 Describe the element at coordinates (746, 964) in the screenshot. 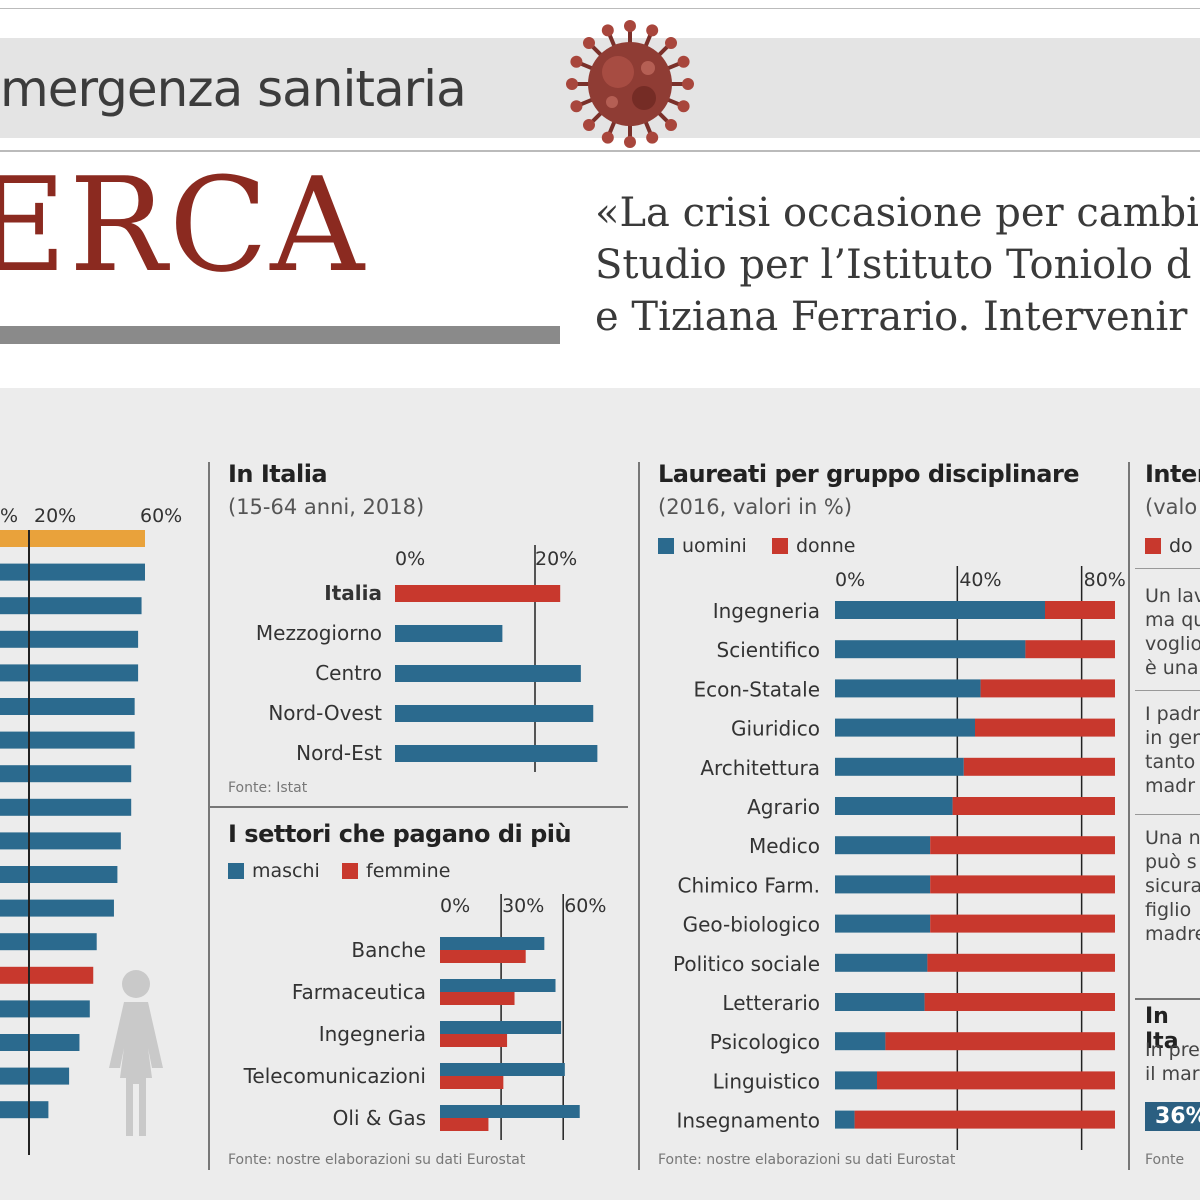

I see `laureati-category-label: Politico sociale` at that location.